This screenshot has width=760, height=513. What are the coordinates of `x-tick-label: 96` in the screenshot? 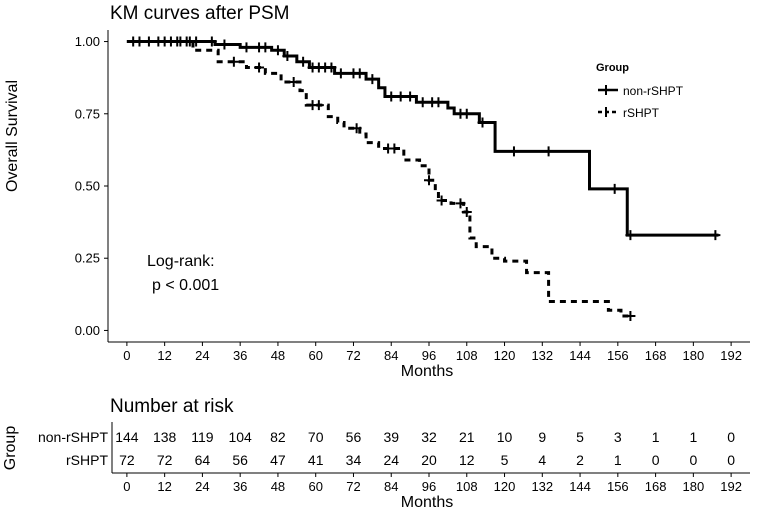 It's located at (429, 355).